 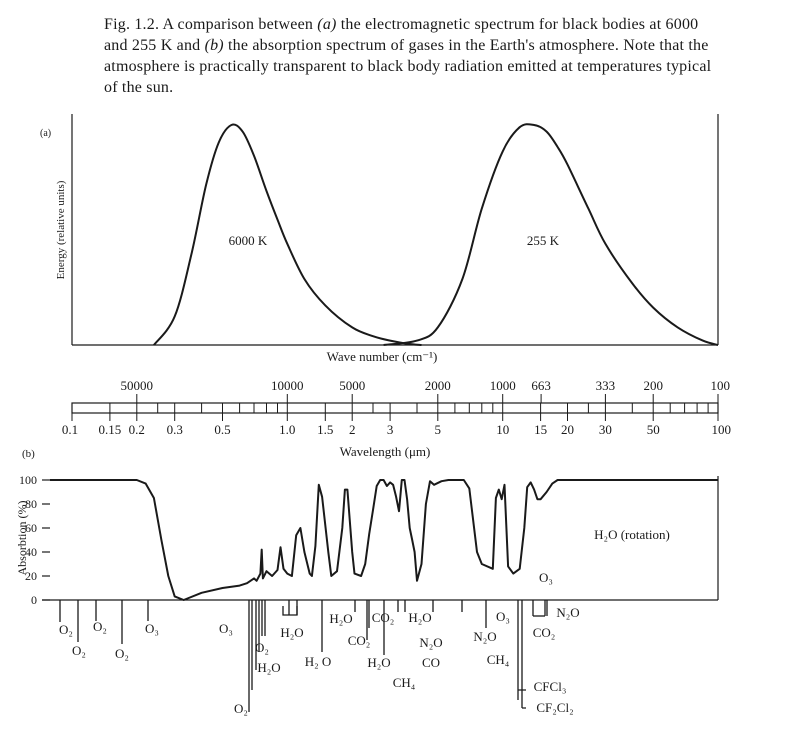 I want to click on band-leader, so click(x=522, y=699).